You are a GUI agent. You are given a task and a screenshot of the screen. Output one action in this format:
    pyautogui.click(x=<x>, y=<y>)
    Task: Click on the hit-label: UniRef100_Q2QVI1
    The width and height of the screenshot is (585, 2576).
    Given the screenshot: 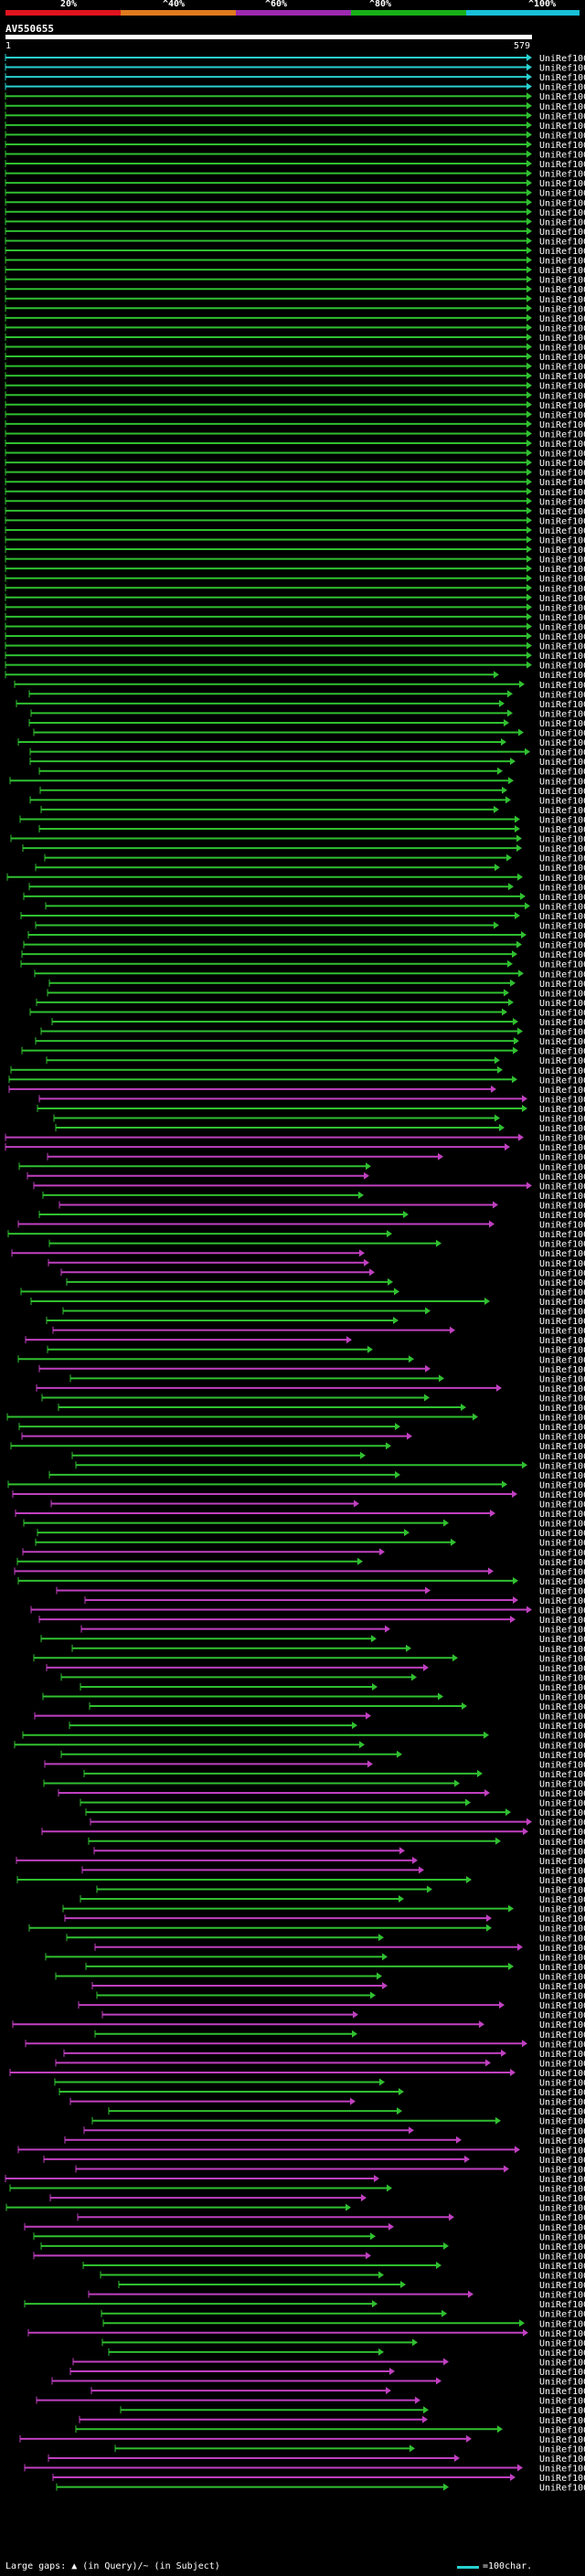 What is the action you would take?
    pyautogui.click(x=562, y=406)
    